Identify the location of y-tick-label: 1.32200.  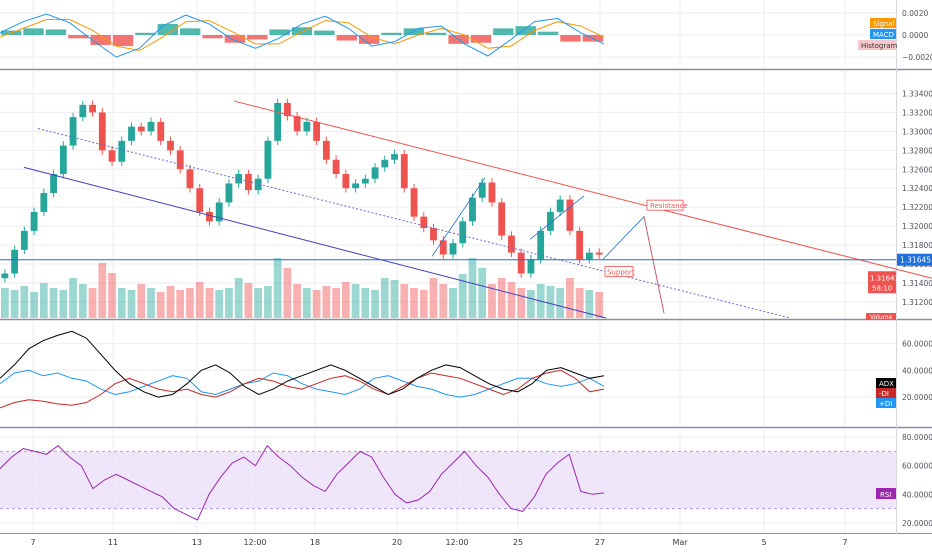
(917, 207).